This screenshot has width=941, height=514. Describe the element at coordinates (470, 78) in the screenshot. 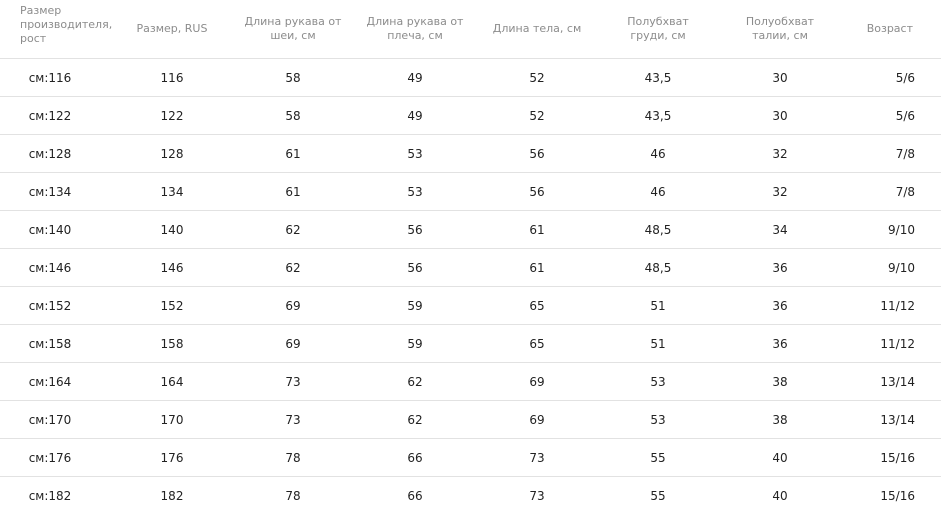

I see `table-row: см:116 116 58 49 52 43,5 30 5/6` at that location.